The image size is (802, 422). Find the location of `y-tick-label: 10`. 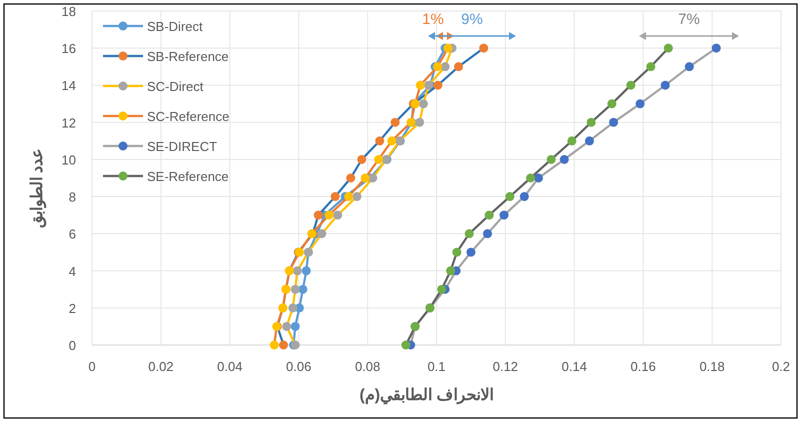

y-tick-label: 10 is located at coordinates (69, 160).